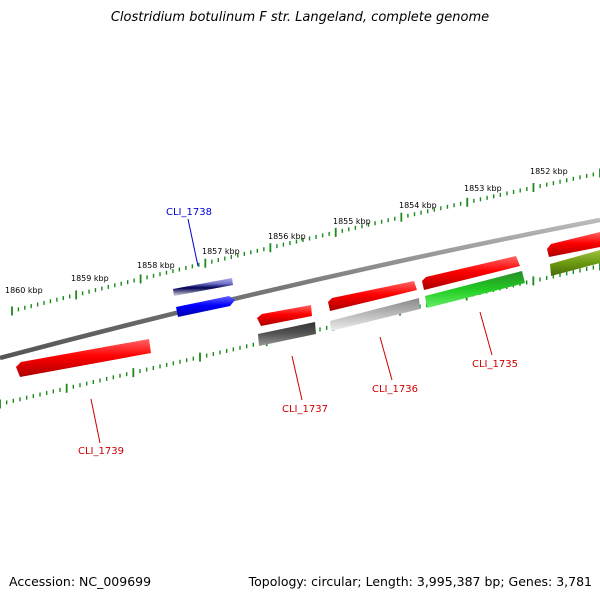 This screenshot has width=600, height=600. What do you see at coordinates (80, 581) in the screenshot?
I see `accession-text: Accession: NC_009699` at bounding box center [80, 581].